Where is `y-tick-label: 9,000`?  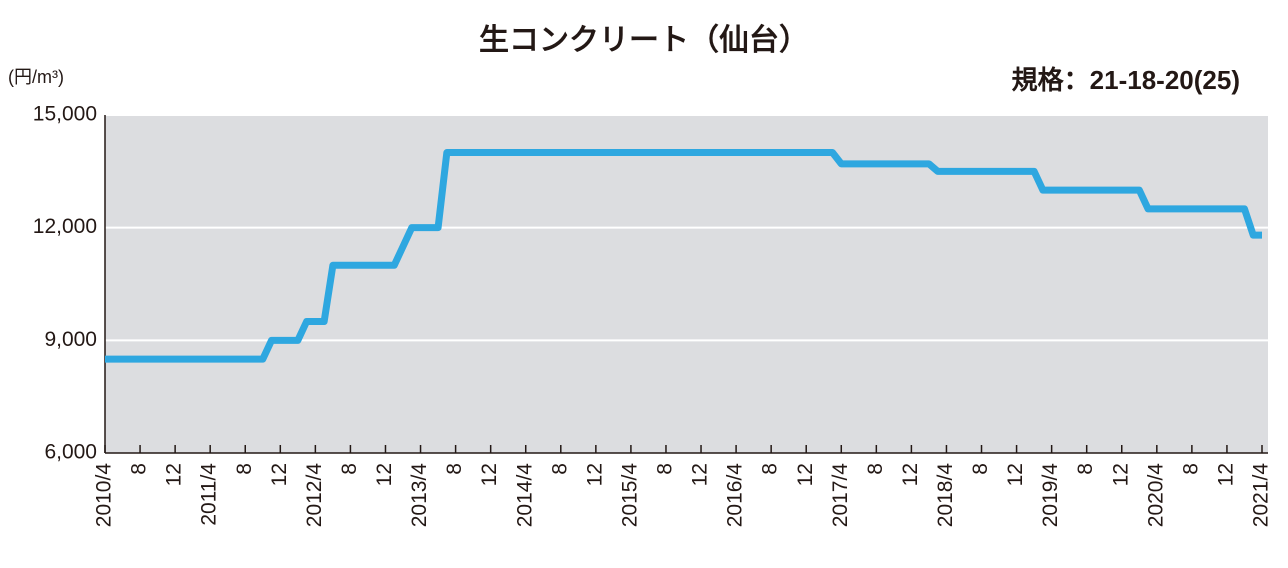 y-tick-label: 9,000 is located at coordinates (70, 339).